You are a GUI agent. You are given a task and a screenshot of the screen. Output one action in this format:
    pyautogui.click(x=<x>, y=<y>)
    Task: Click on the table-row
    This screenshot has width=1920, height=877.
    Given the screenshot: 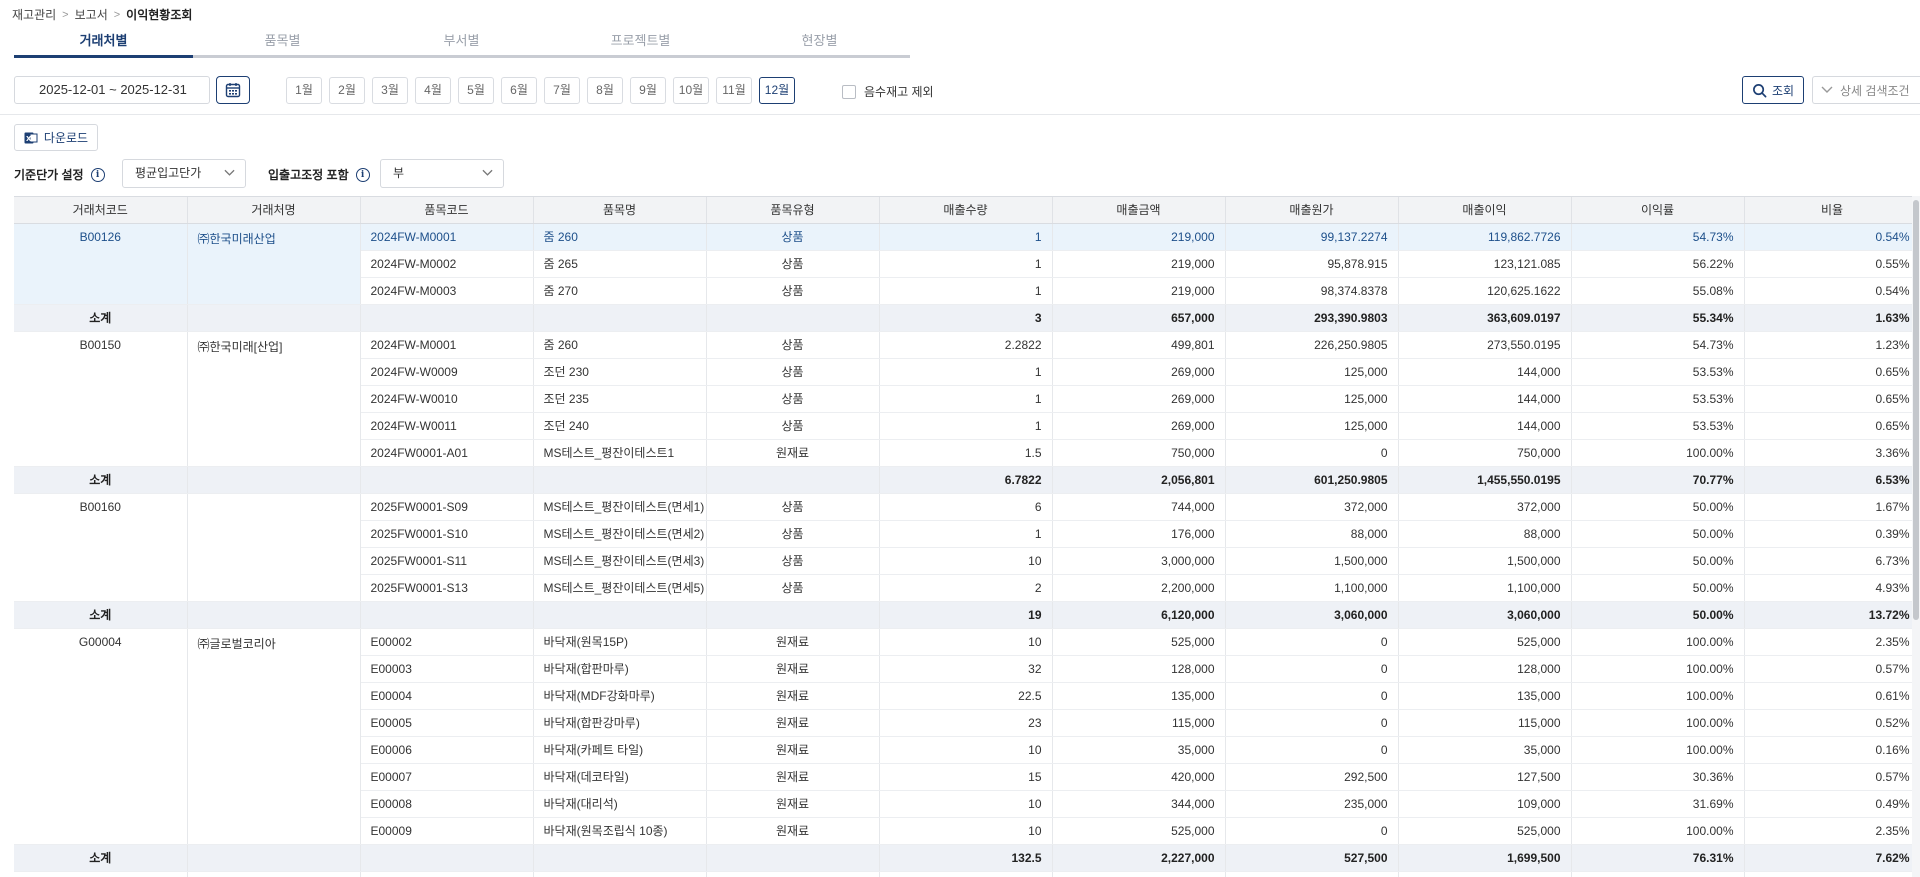 What is the action you would take?
    pyautogui.click(x=967, y=874)
    